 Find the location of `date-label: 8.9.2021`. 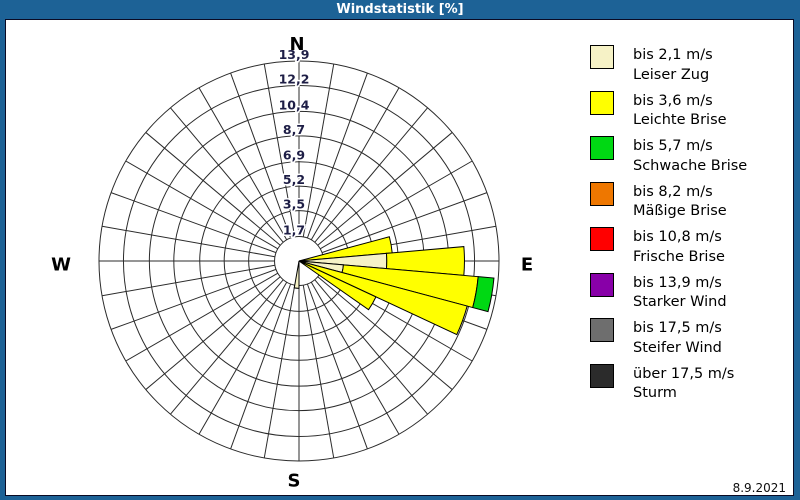

date-label: 8.9.2021 is located at coordinates (759, 488).